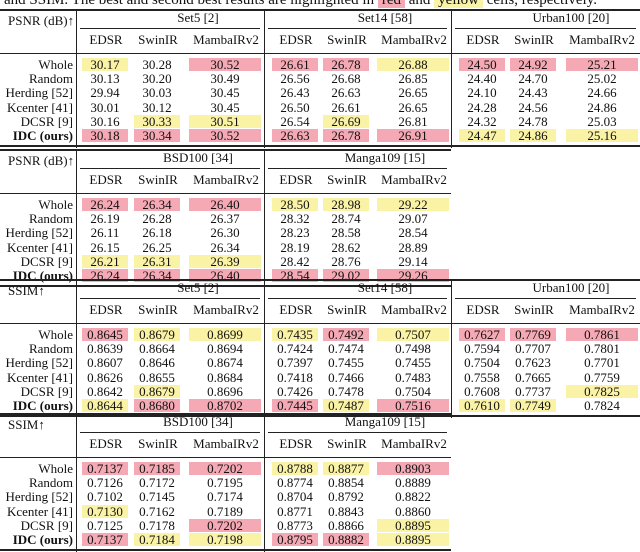 This screenshot has width=640, height=552. What do you see at coordinates (225, 550) in the screenshot?
I see `table-bottom-rule` at bounding box center [225, 550].